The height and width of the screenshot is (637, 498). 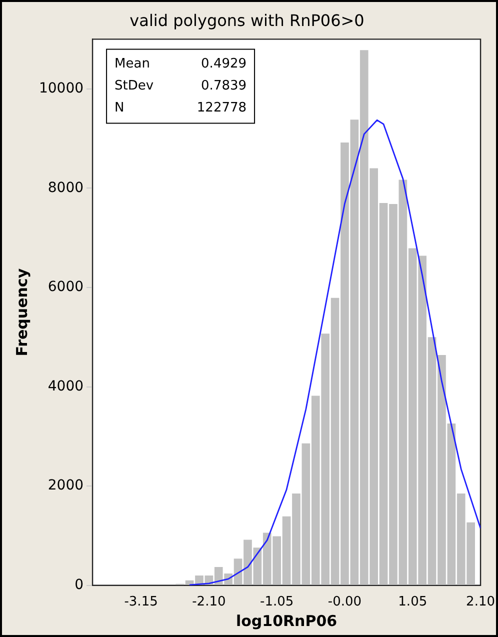 What do you see at coordinates (21, 312) in the screenshot?
I see `y-axis-title: Frequency` at bounding box center [21, 312].